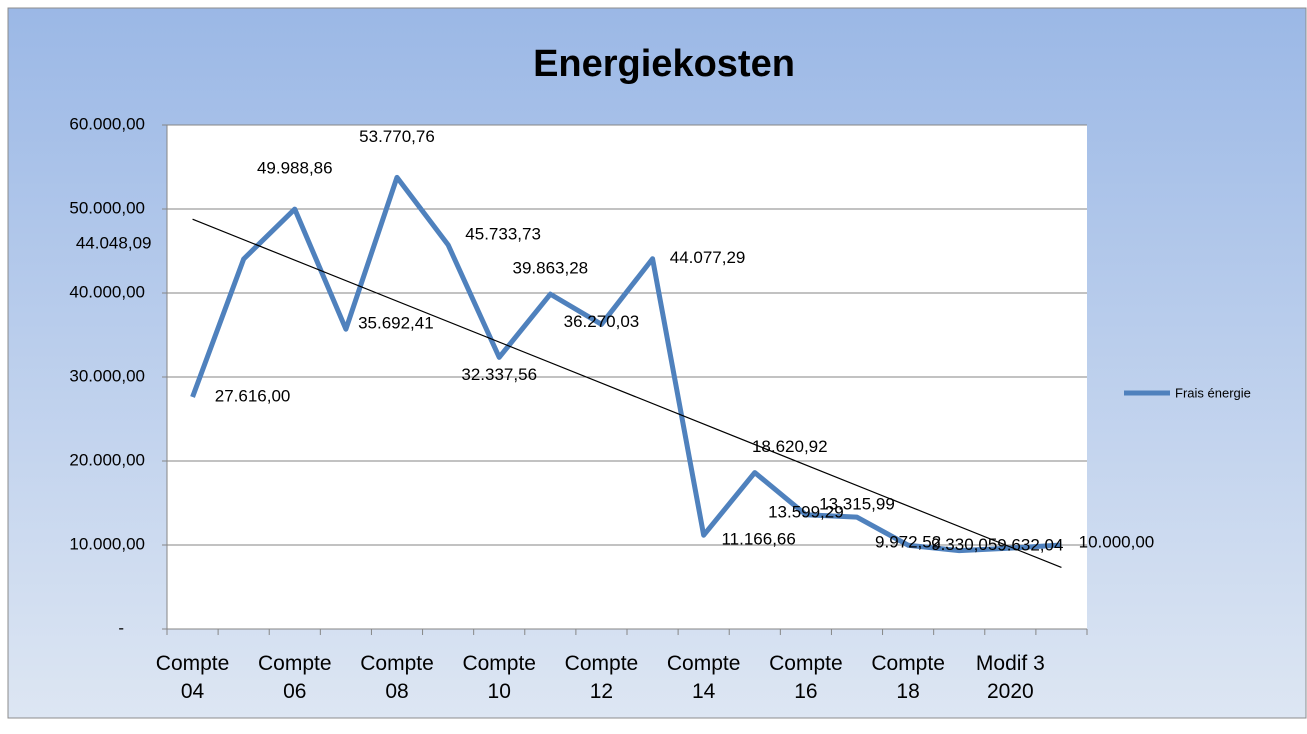 The height and width of the screenshot is (734, 1307). I want to click on y-tick-label: 10.000,00, so click(107, 543).